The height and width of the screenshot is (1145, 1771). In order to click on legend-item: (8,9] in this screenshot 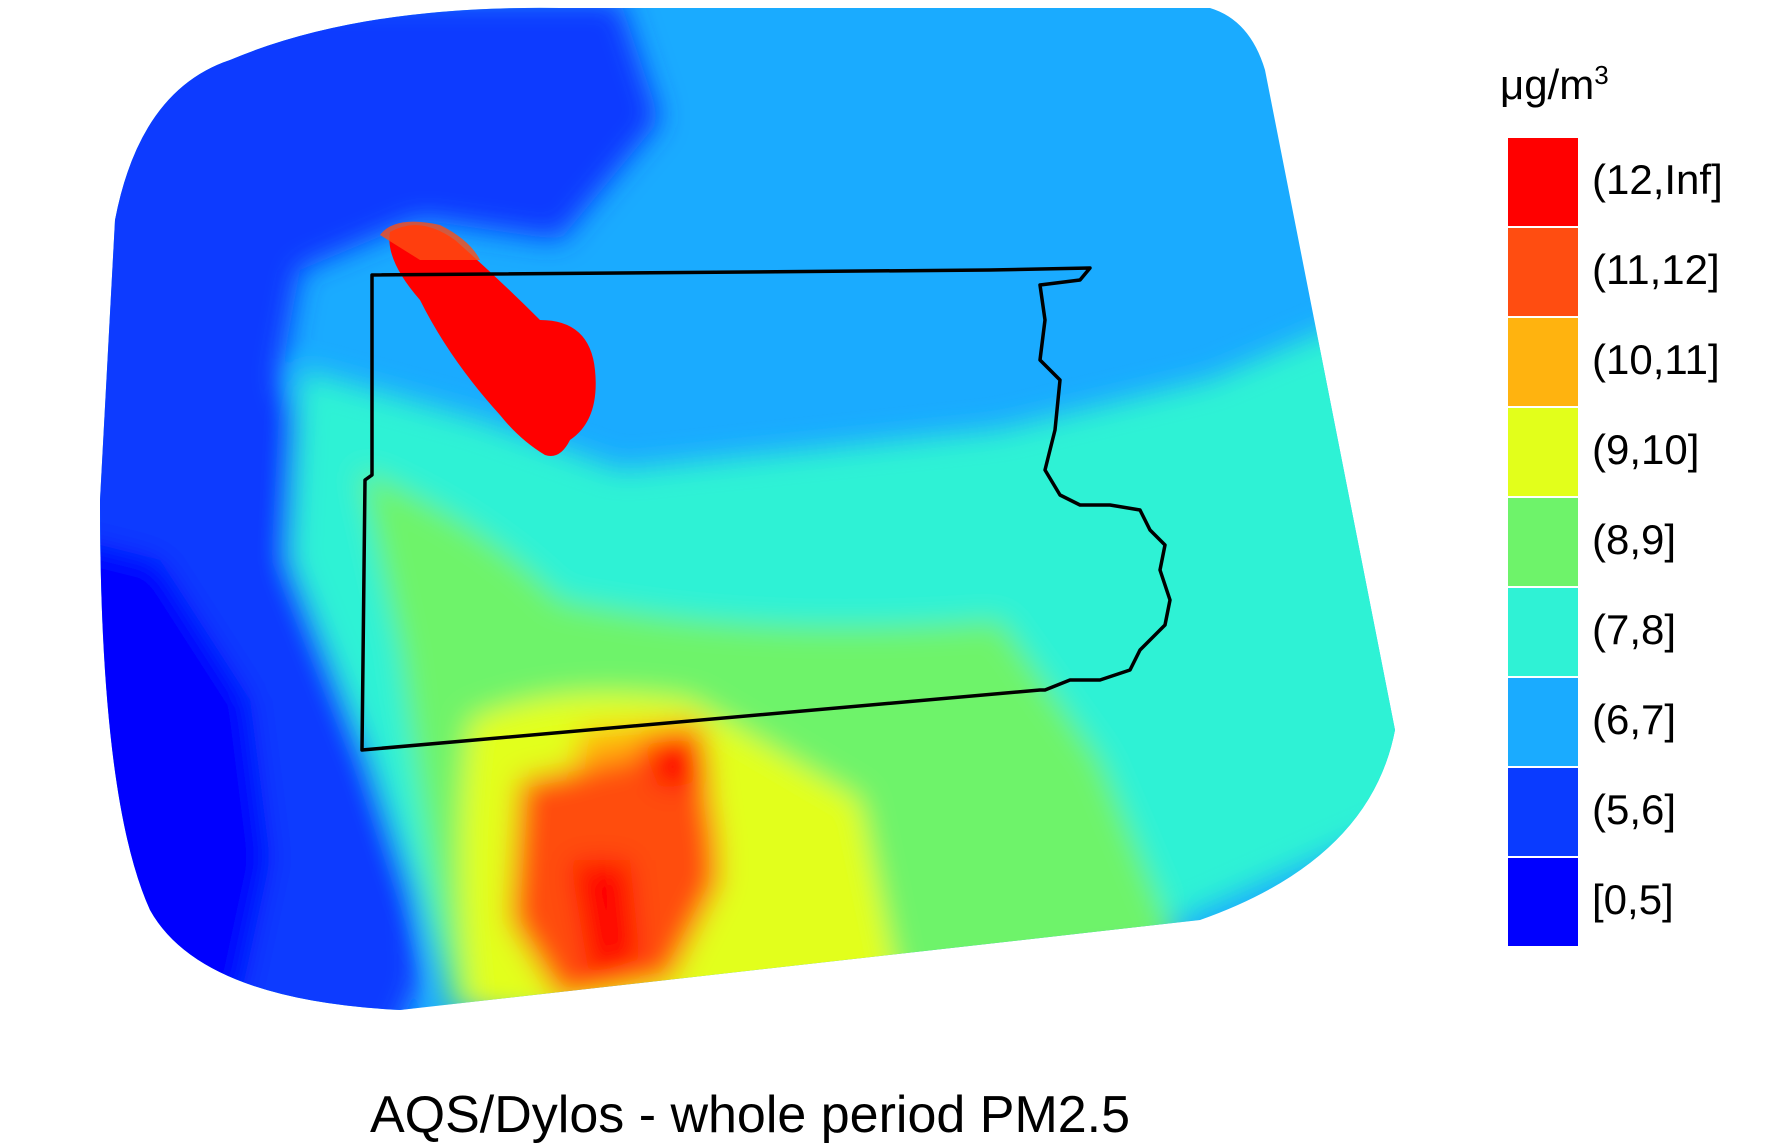, I will do `click(1630, 543)`.